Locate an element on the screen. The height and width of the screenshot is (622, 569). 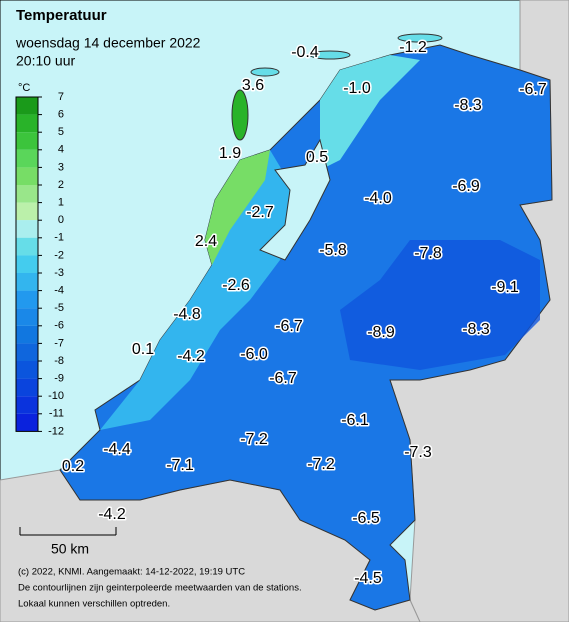
legend-tick-label: 3 is located at coordinates (61, 167).